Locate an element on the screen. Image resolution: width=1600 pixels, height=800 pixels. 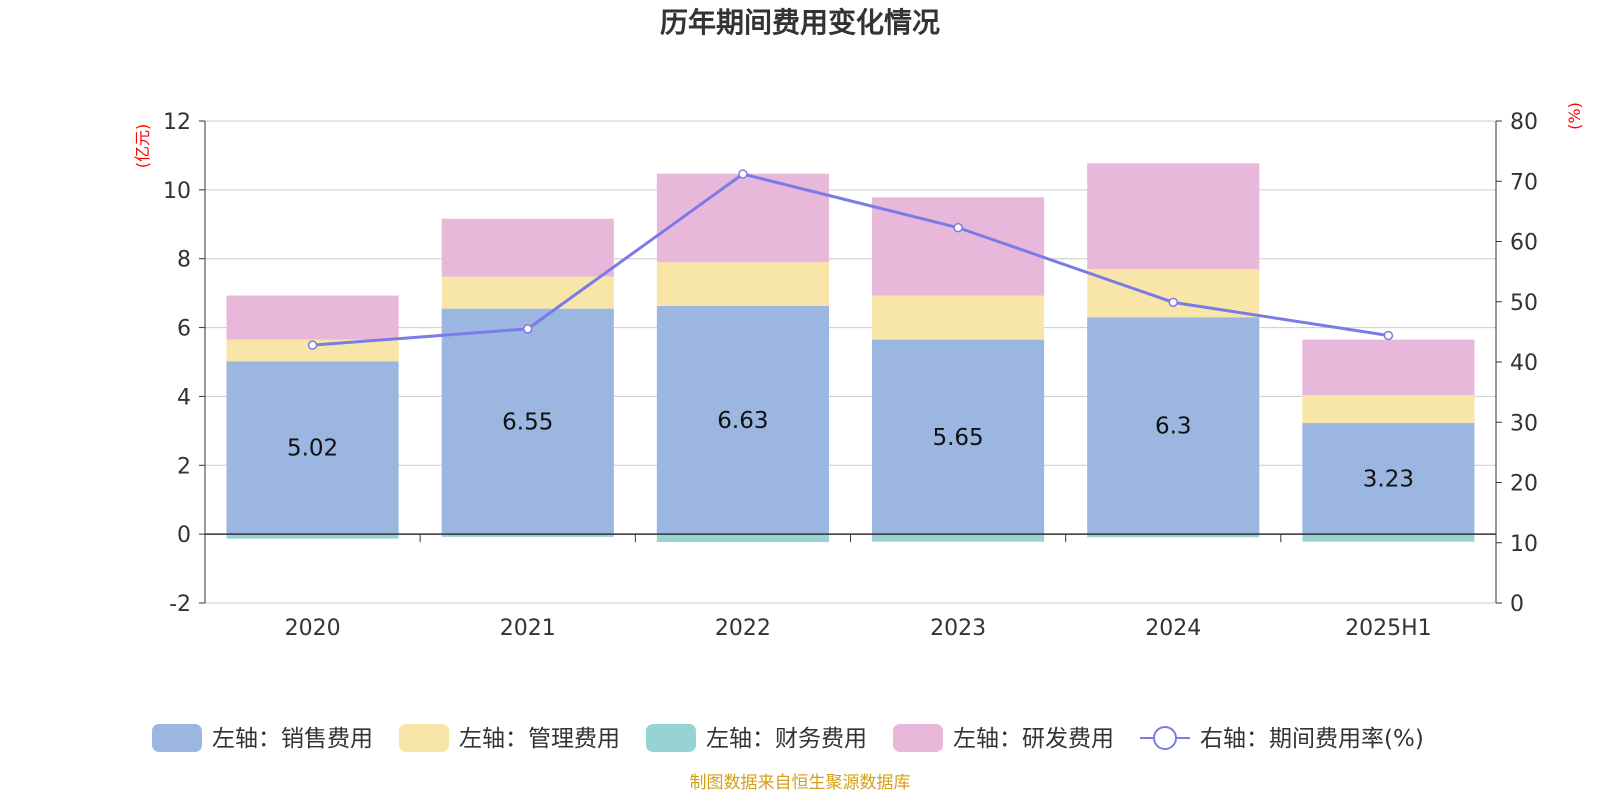
x-tick-label: 2020 is located at coordinates (313, 628).